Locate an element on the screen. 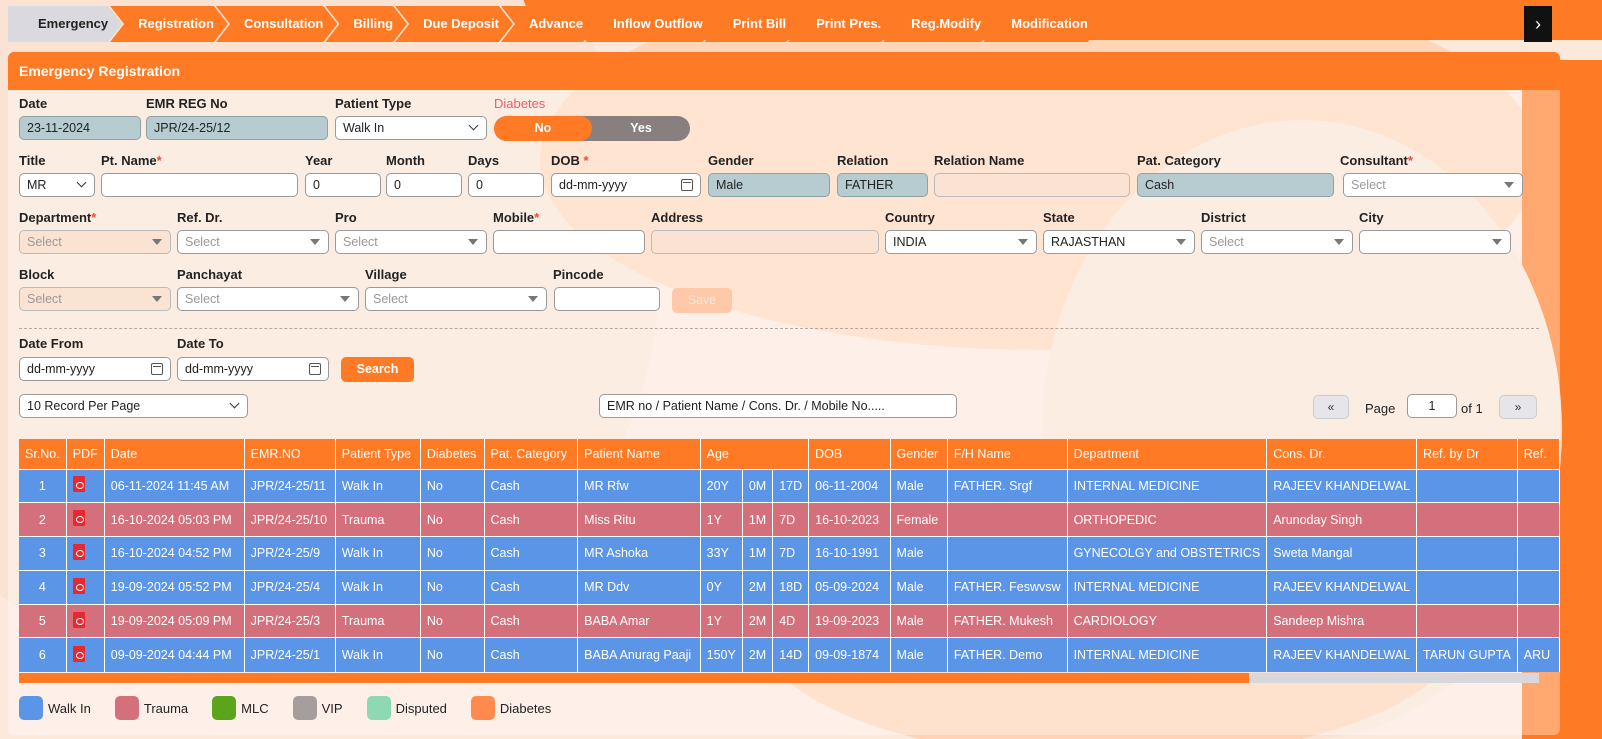  ref-dr-select: Select is located at coordinates (253, 242).